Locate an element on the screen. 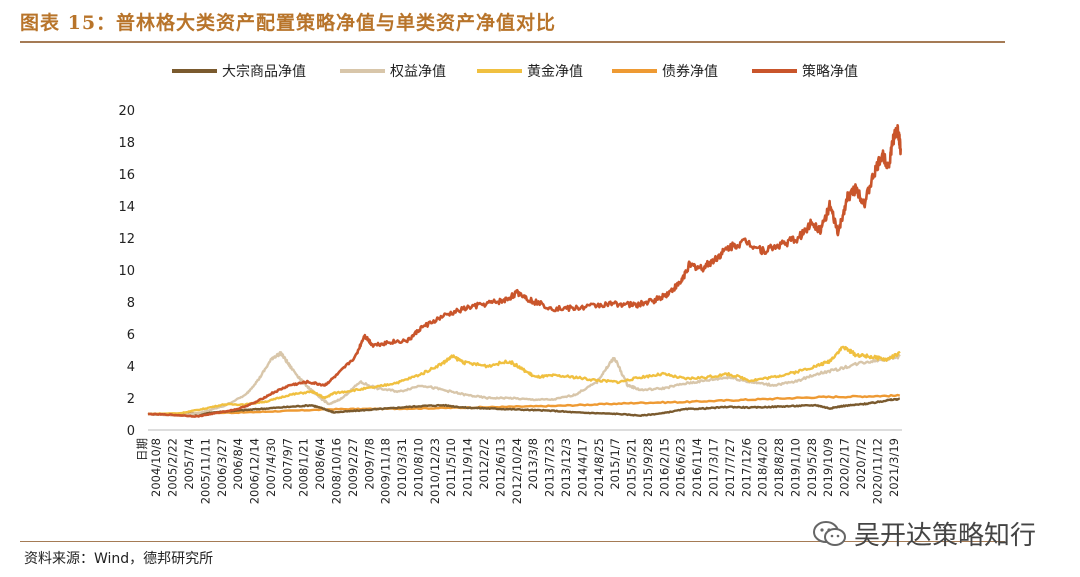 Image resolution: width=1080 pixels, height=577 pixels. y-tick-label: 0 is located at coordinates (131, 431).